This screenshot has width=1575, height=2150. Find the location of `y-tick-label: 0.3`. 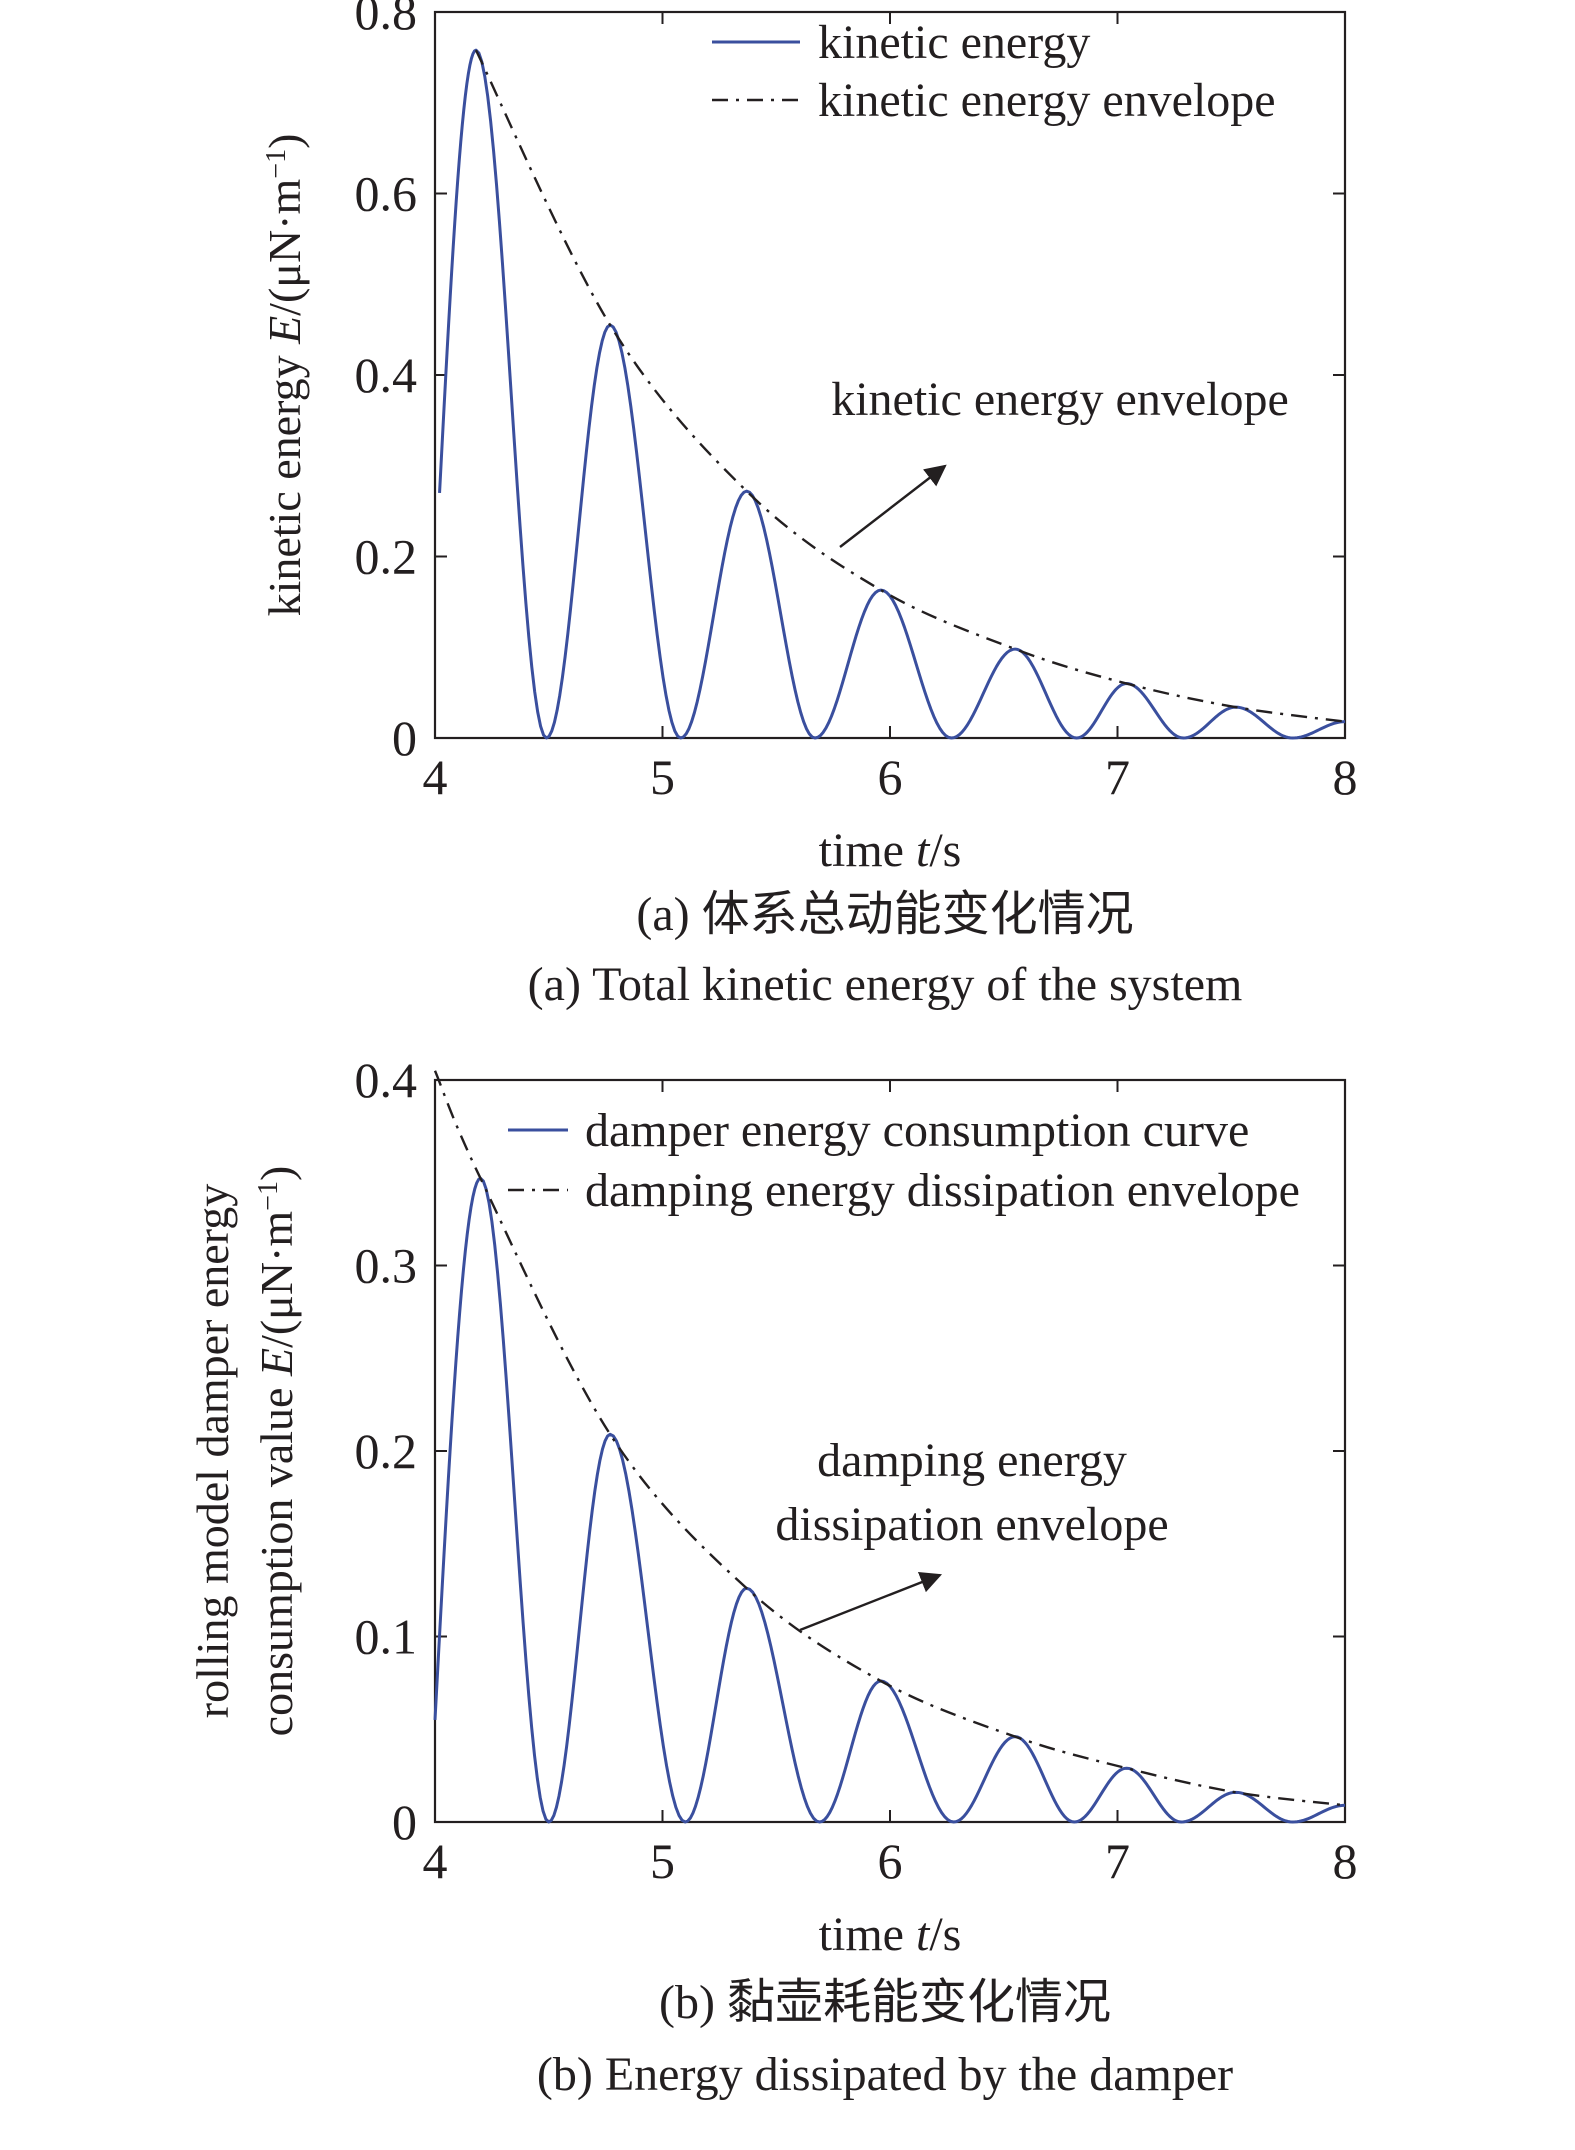

y-tick-label: 0.3 is located at coordinates (386, 1266).